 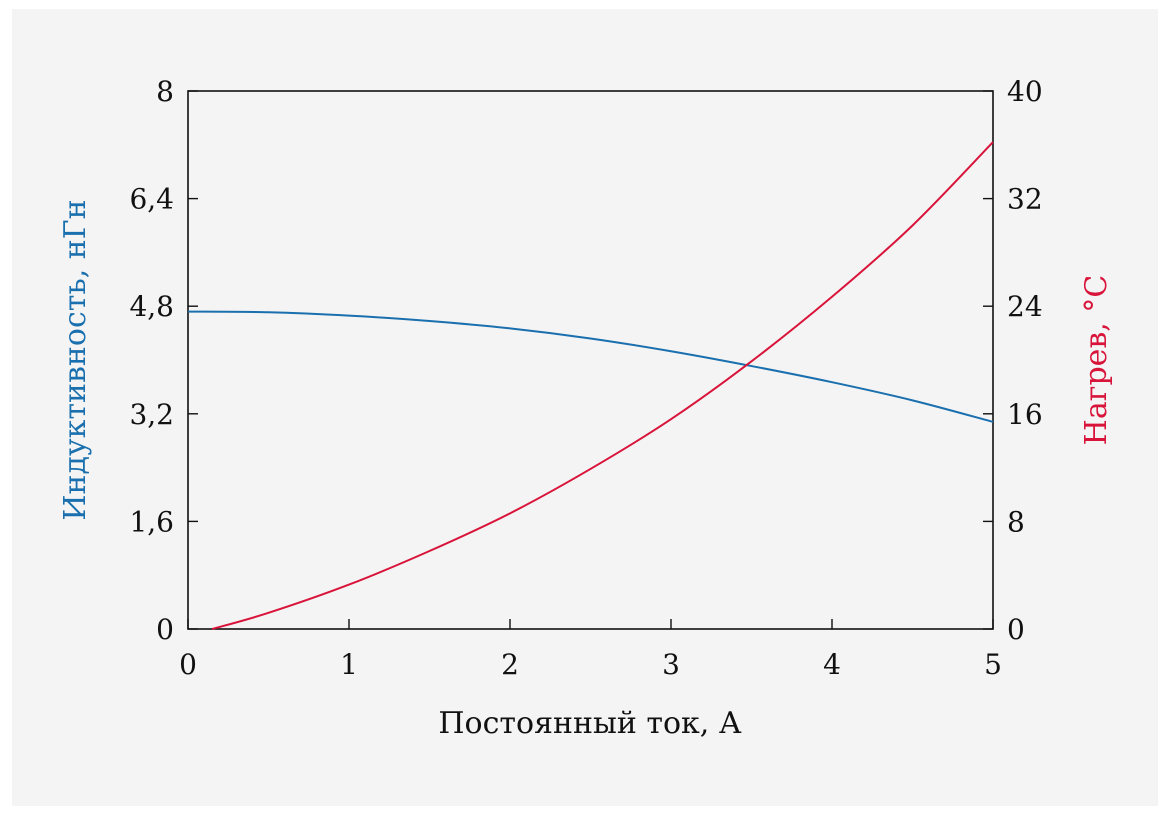 What do you see at coordinates (151, 521) in the screenshot?
I see `left-y-tick-label: 1,6` at bounding box center [151, 521].